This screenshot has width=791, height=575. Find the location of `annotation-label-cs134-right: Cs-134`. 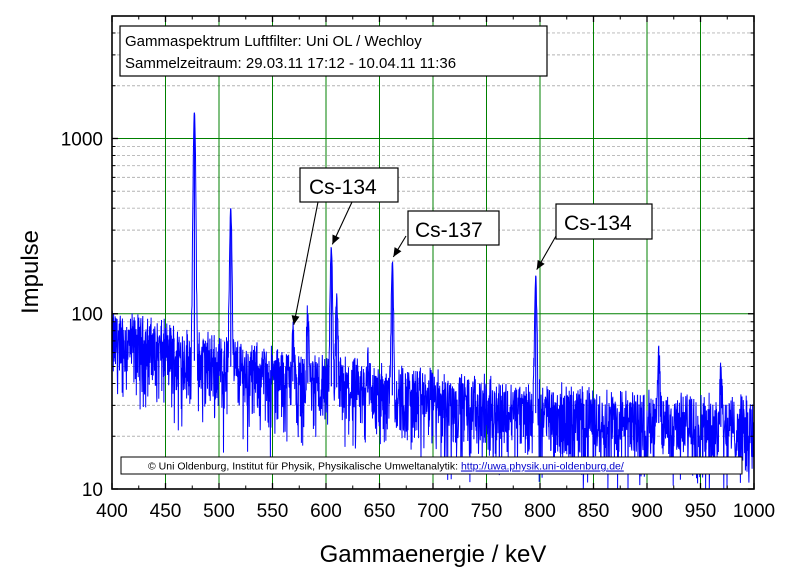

annotation-label-cs134-right: Cs-134 is located at coordinates (598, 223).